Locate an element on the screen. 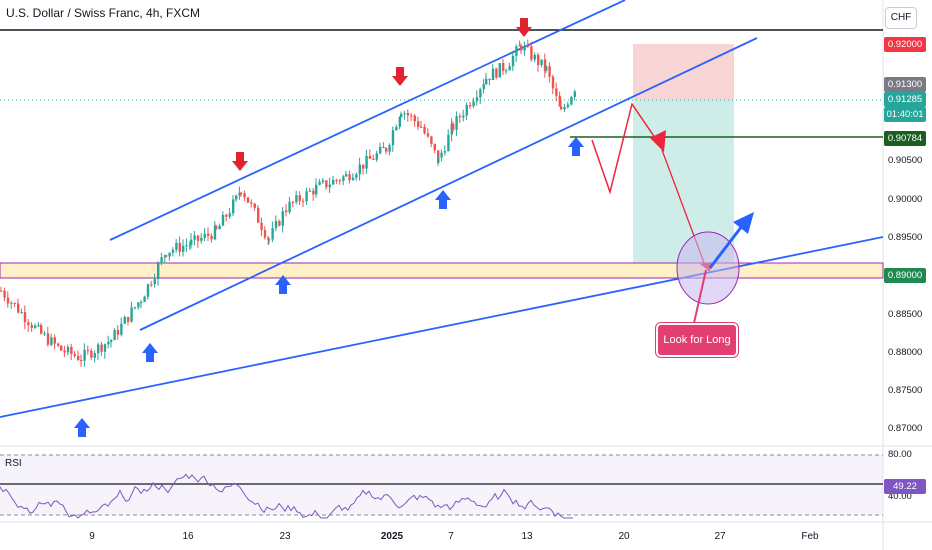 This screenshot has height=550, width=932. time-tick: 27 is located at coordinates (720, 536).